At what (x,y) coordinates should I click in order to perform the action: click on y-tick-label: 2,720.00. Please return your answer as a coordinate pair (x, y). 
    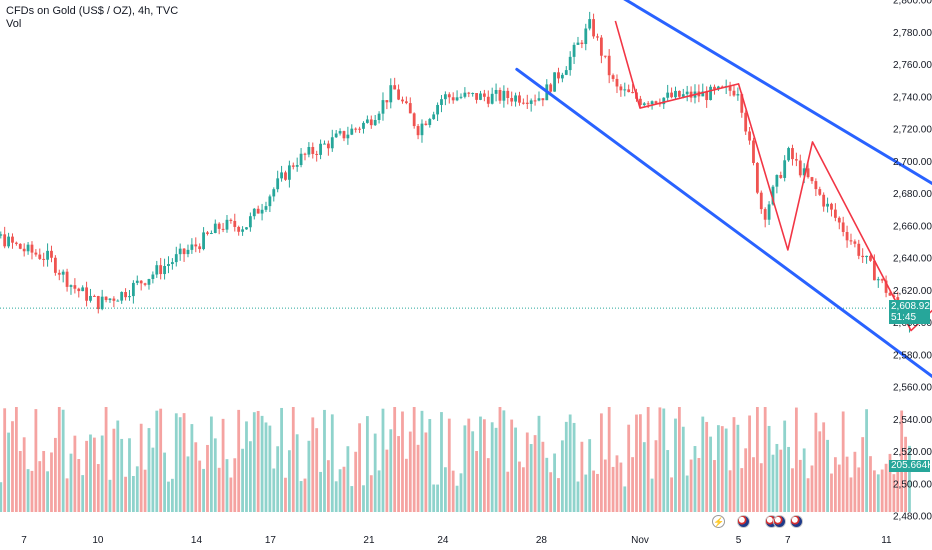
    Looking at the image, I should click on (912, 130).